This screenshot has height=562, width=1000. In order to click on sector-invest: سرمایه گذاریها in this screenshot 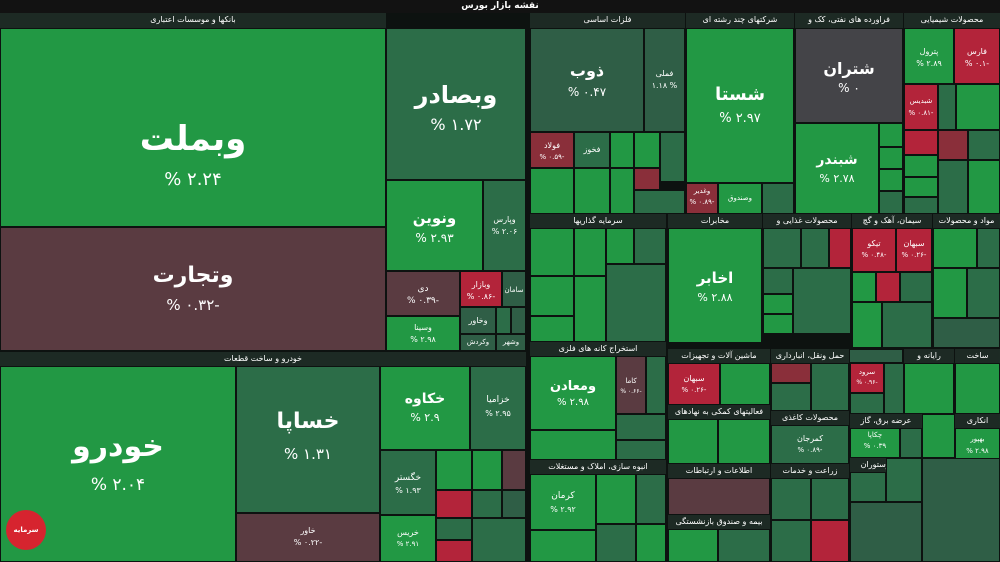, I will do `click(598, 221)`.